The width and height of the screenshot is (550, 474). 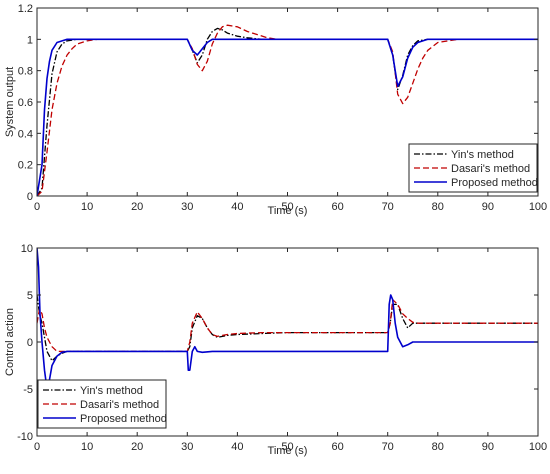 What do you see at coordinates (25, 9) in the screenshot?
I see `y-tick-label: 1.2` at bounding box center [25, 9].